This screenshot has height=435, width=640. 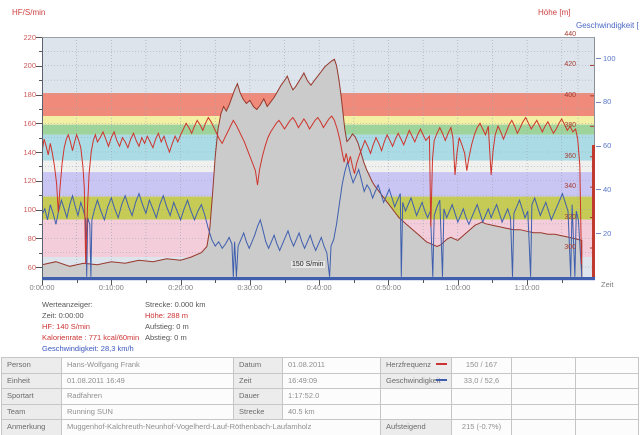 What do you see at coordinates (607, 284) in the screenshot?
I see `time-axis-title: Zeit` at bounding box center [607, 284].